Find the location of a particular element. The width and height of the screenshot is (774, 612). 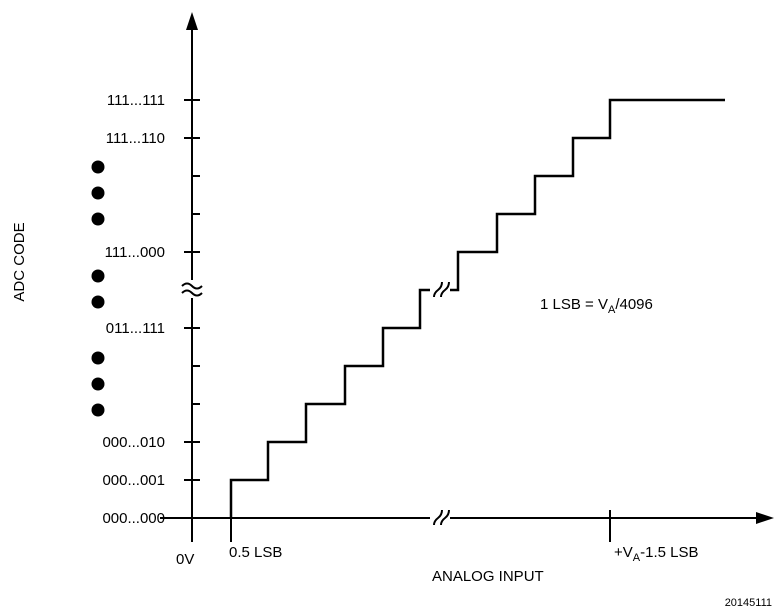

x-axis-title: ANALOG INPUT is located at coordinates (488, 576).